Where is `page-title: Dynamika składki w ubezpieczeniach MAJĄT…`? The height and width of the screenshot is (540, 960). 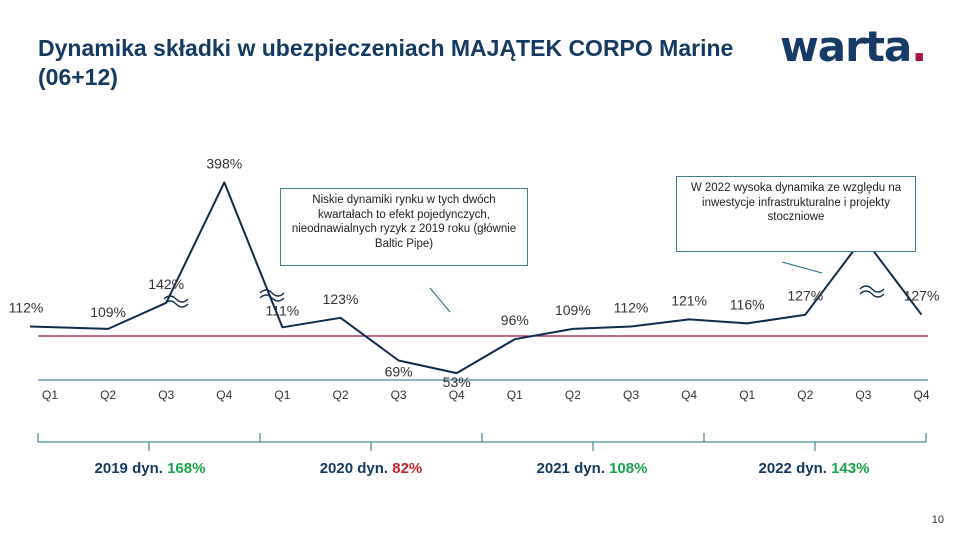 page-title: Dynamika składki w ubezpieczeniach MAJĄT… is located at coordinates (386, 62).